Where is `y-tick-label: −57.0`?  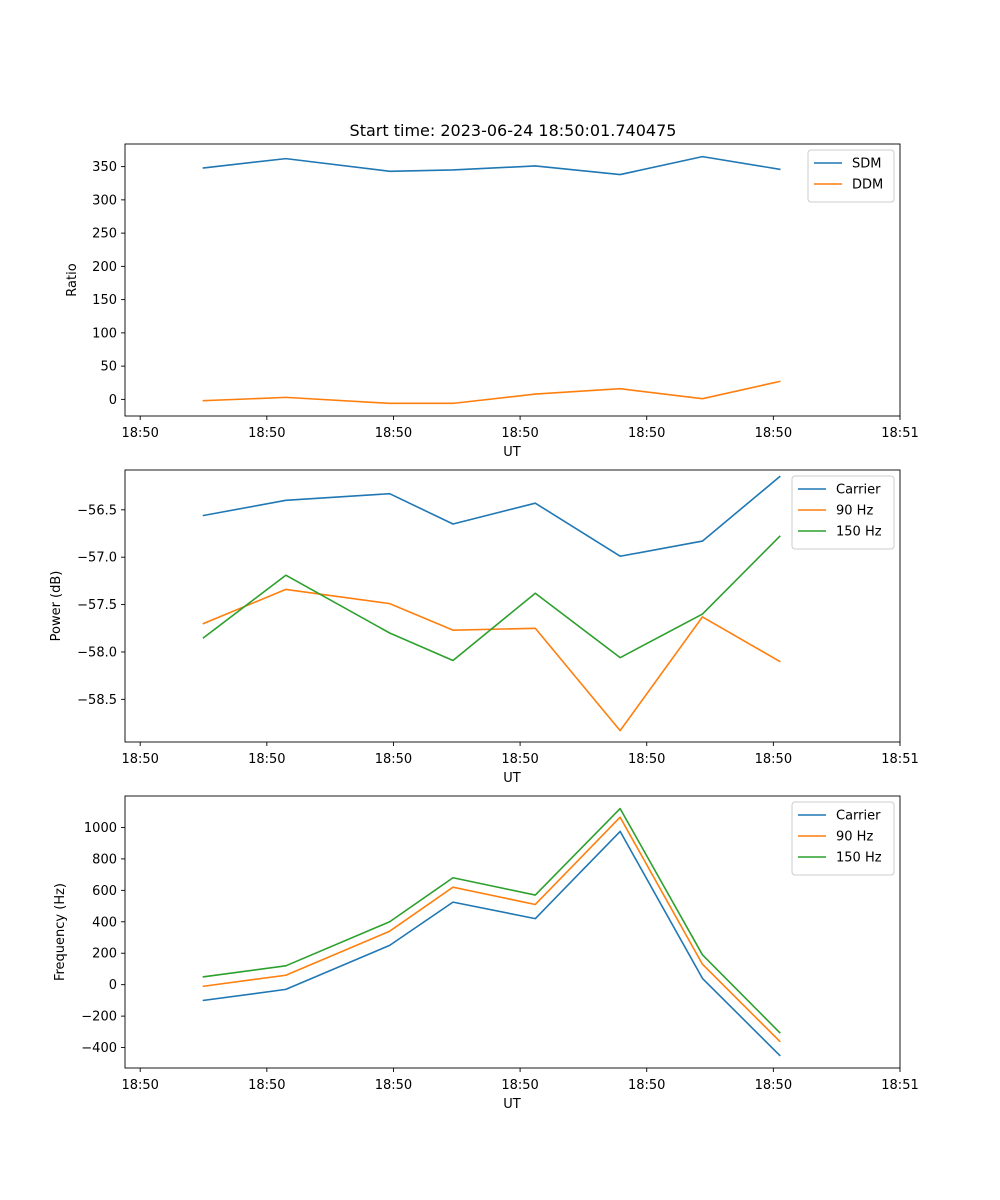 y-tick-label: −57.0 is located at coordinates (97, 558).